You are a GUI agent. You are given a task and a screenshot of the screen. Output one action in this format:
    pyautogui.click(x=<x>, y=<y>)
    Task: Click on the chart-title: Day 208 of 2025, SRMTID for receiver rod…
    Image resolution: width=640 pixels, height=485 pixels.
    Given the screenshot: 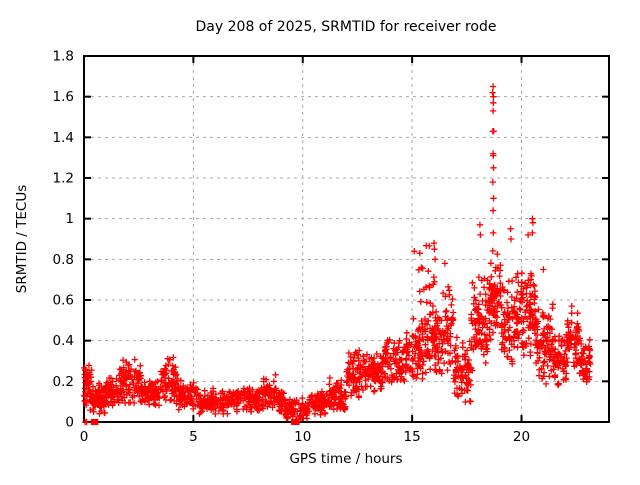 What is the action you would take?
    pyautogui.click(x=346, y=27)
    